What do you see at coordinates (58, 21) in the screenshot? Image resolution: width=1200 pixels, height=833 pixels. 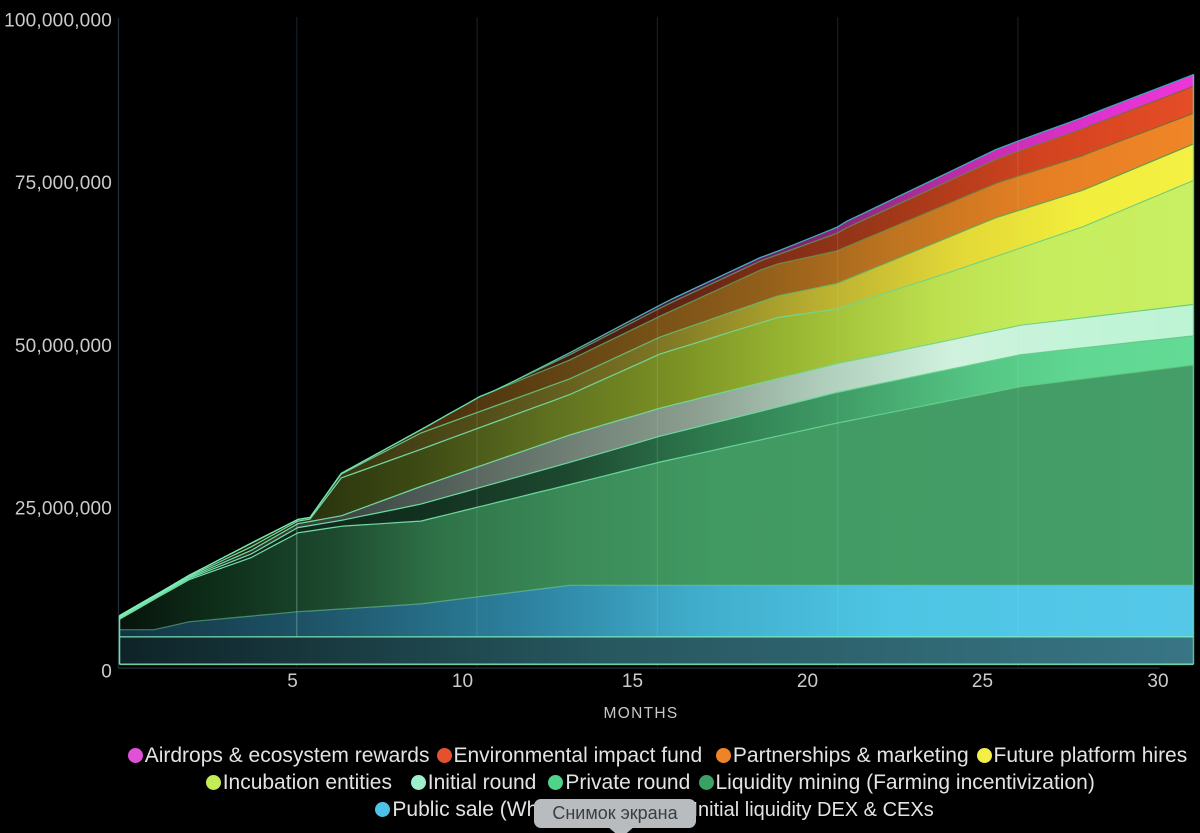 I see `svg-text: 100,000,000` at bounding box center [58, 21].